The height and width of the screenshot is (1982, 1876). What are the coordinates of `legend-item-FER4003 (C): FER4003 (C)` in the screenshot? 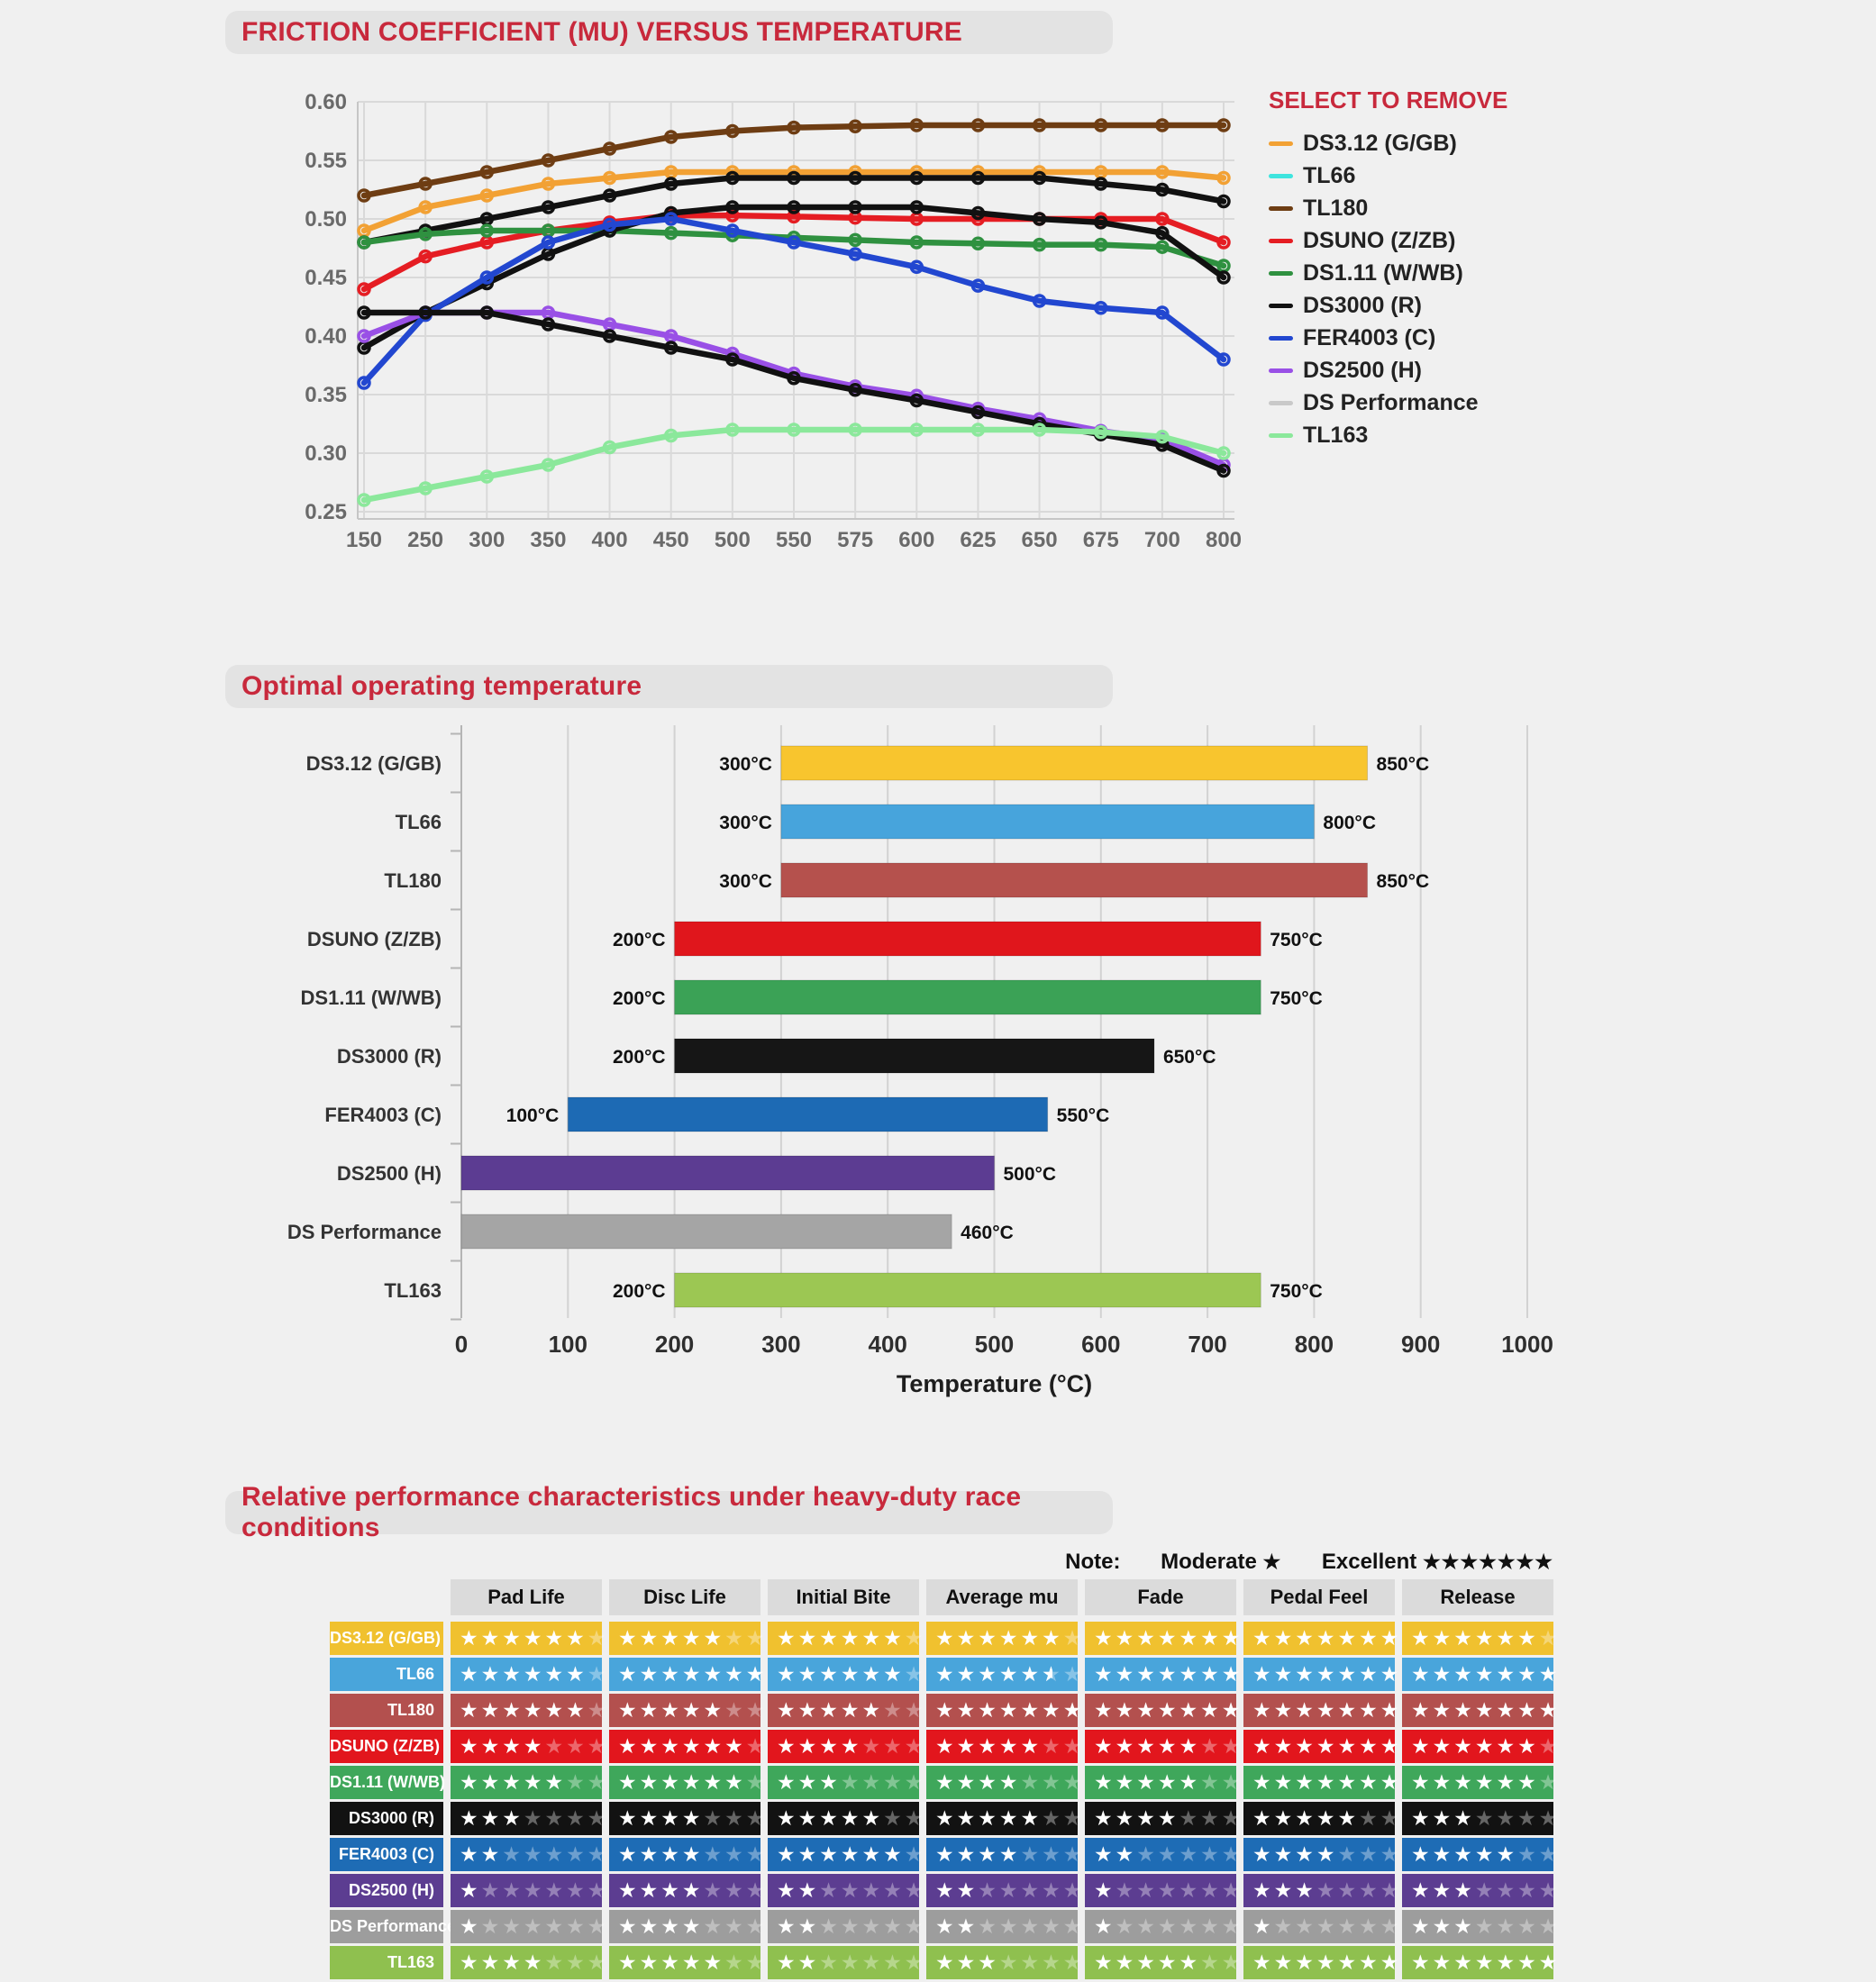 It's located at (1417, 338).